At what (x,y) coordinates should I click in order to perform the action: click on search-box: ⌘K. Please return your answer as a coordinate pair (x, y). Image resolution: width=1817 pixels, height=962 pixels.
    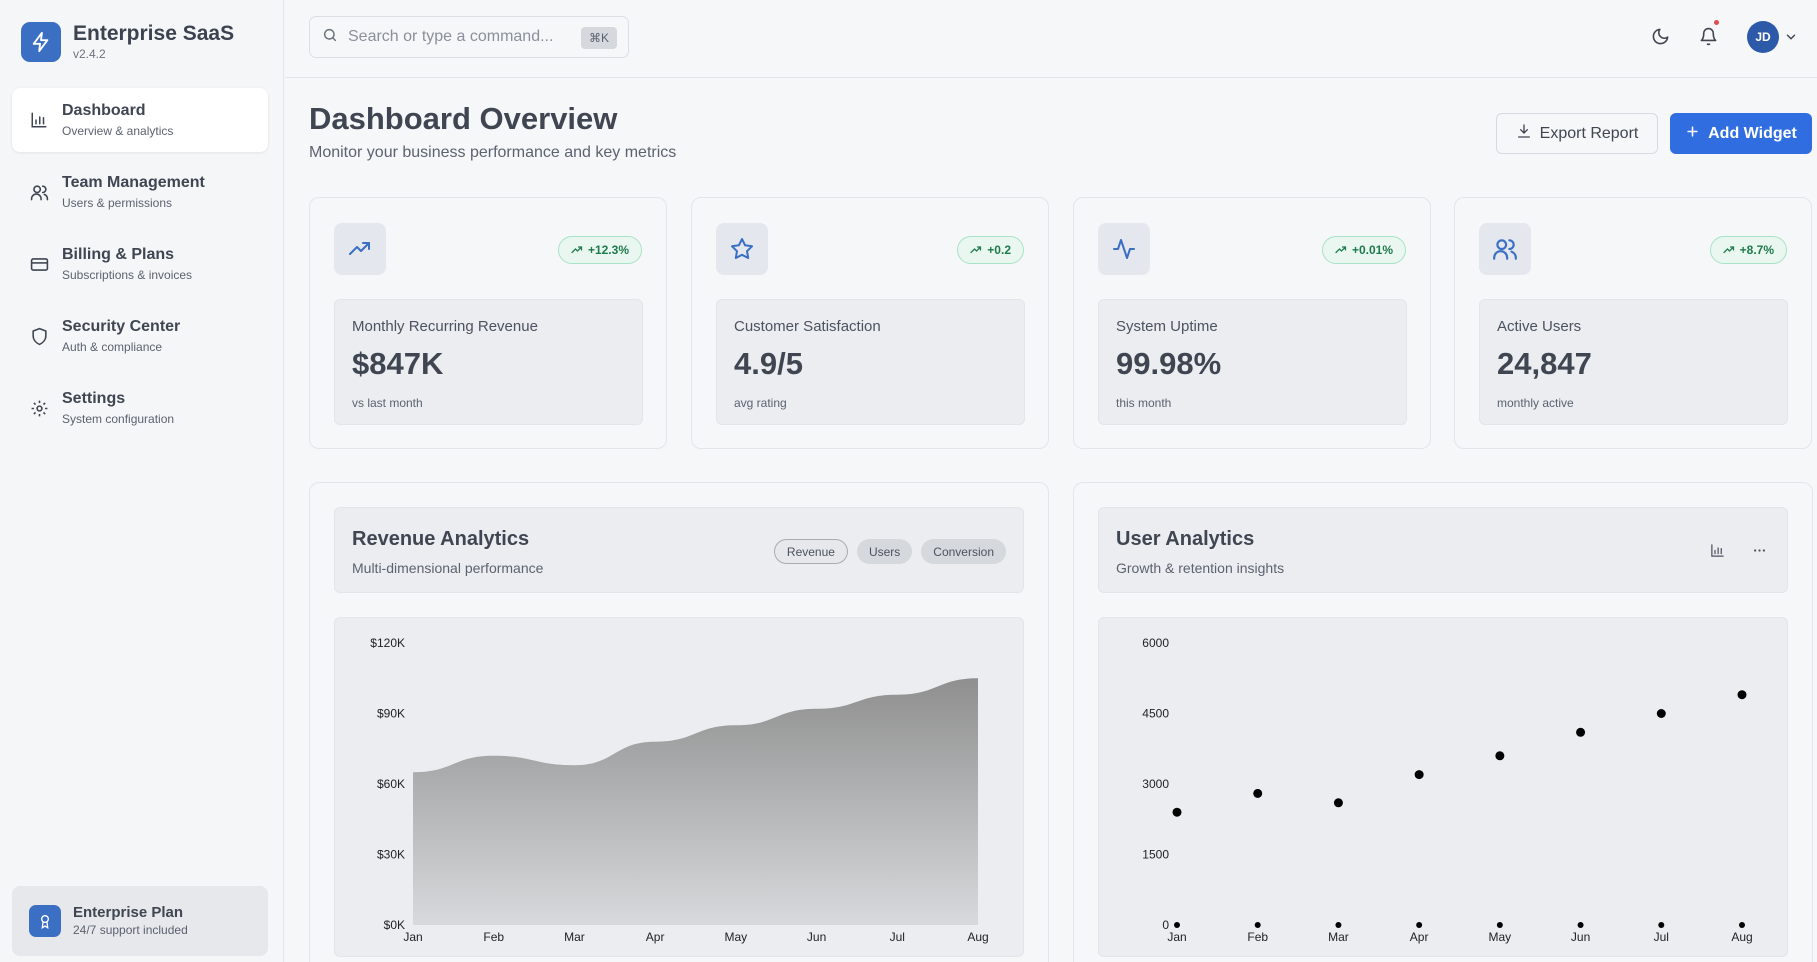
    Looking at the image, I should click on (469, 37).